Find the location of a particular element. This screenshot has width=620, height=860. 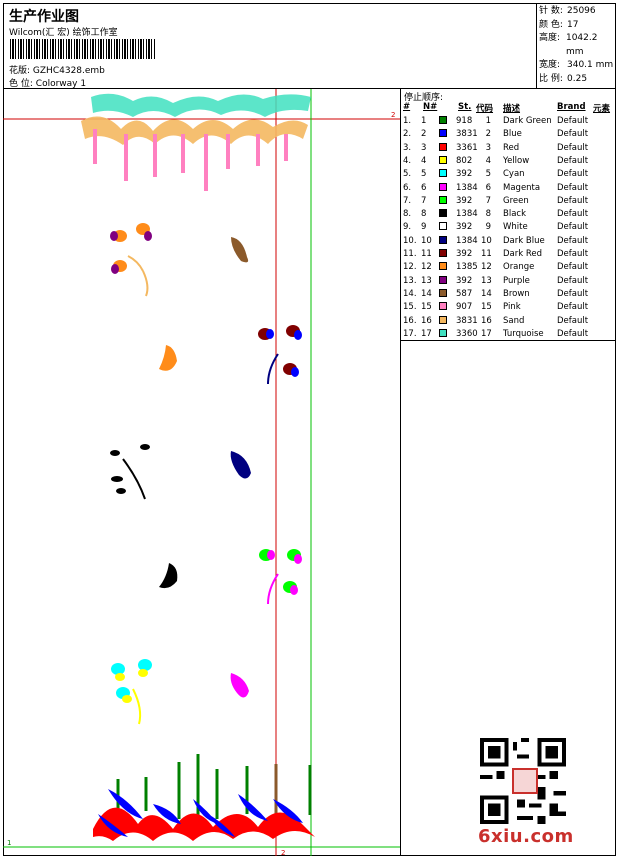

flower-motif-orange-purple is located at coordinates (131, 260).